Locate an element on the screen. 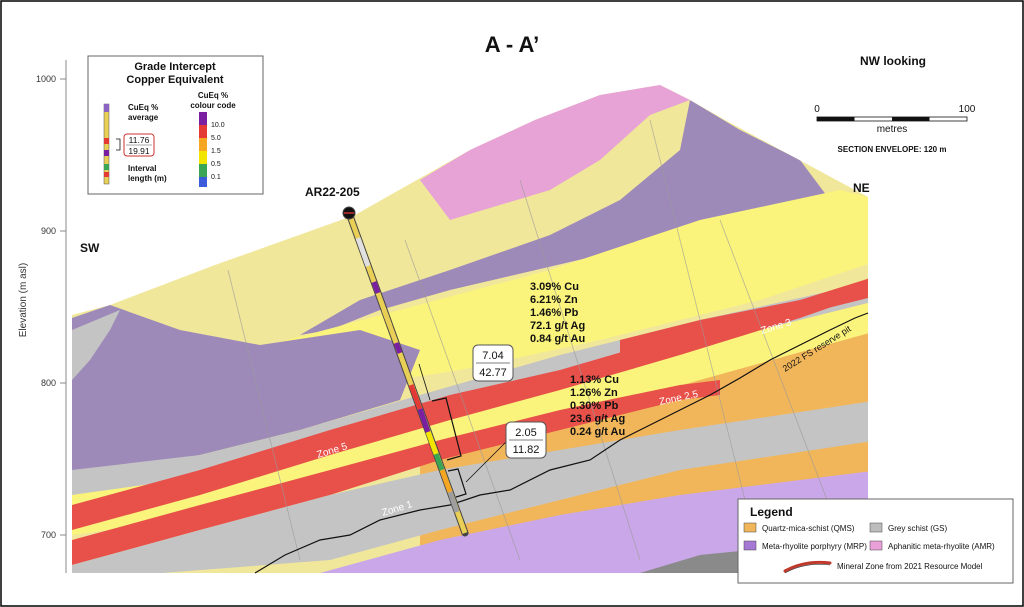  colour-value-0-5: 0.5 is located at coordinates (216, 164).